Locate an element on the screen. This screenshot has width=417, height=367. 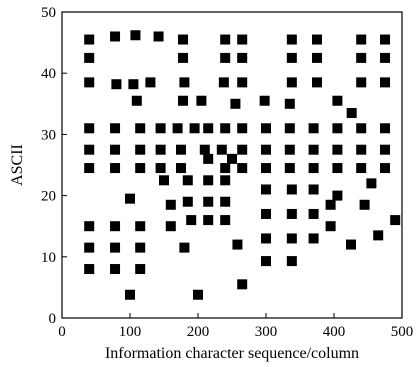
x-tick-label: 0 is located at coordinates (62, 332).